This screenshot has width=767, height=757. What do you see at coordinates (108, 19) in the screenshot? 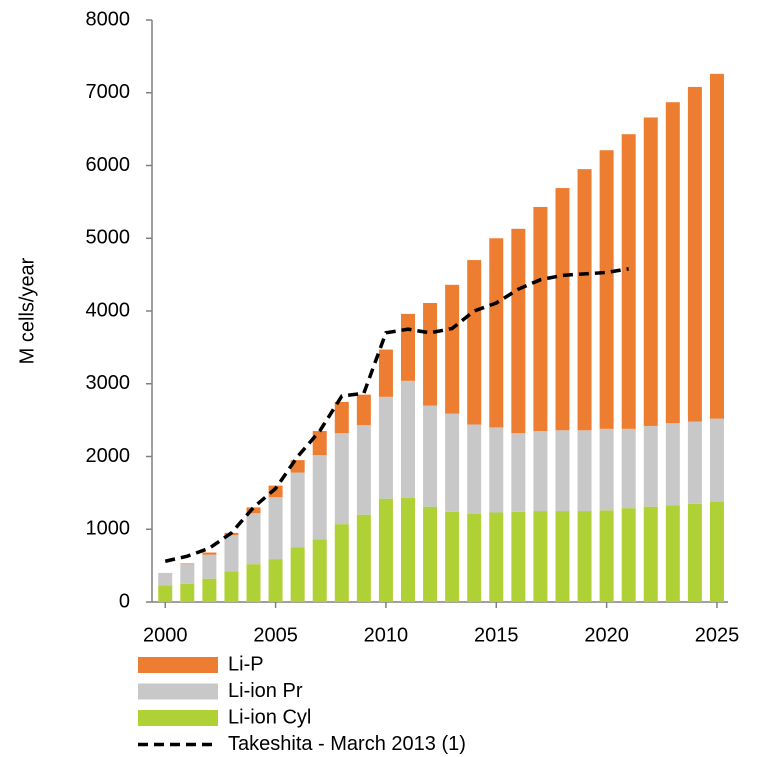
I see `y-tick-label: 8000` at bounding box center [108, 19].